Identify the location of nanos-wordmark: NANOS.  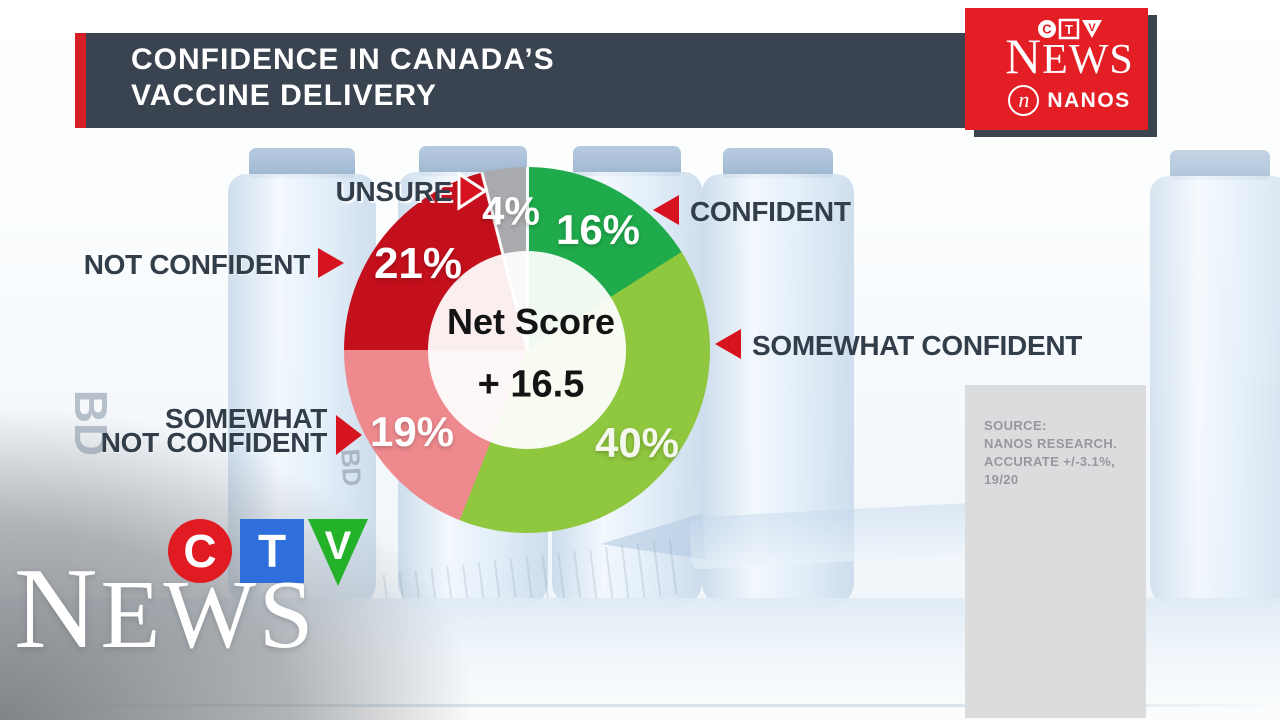
(1089, 100).